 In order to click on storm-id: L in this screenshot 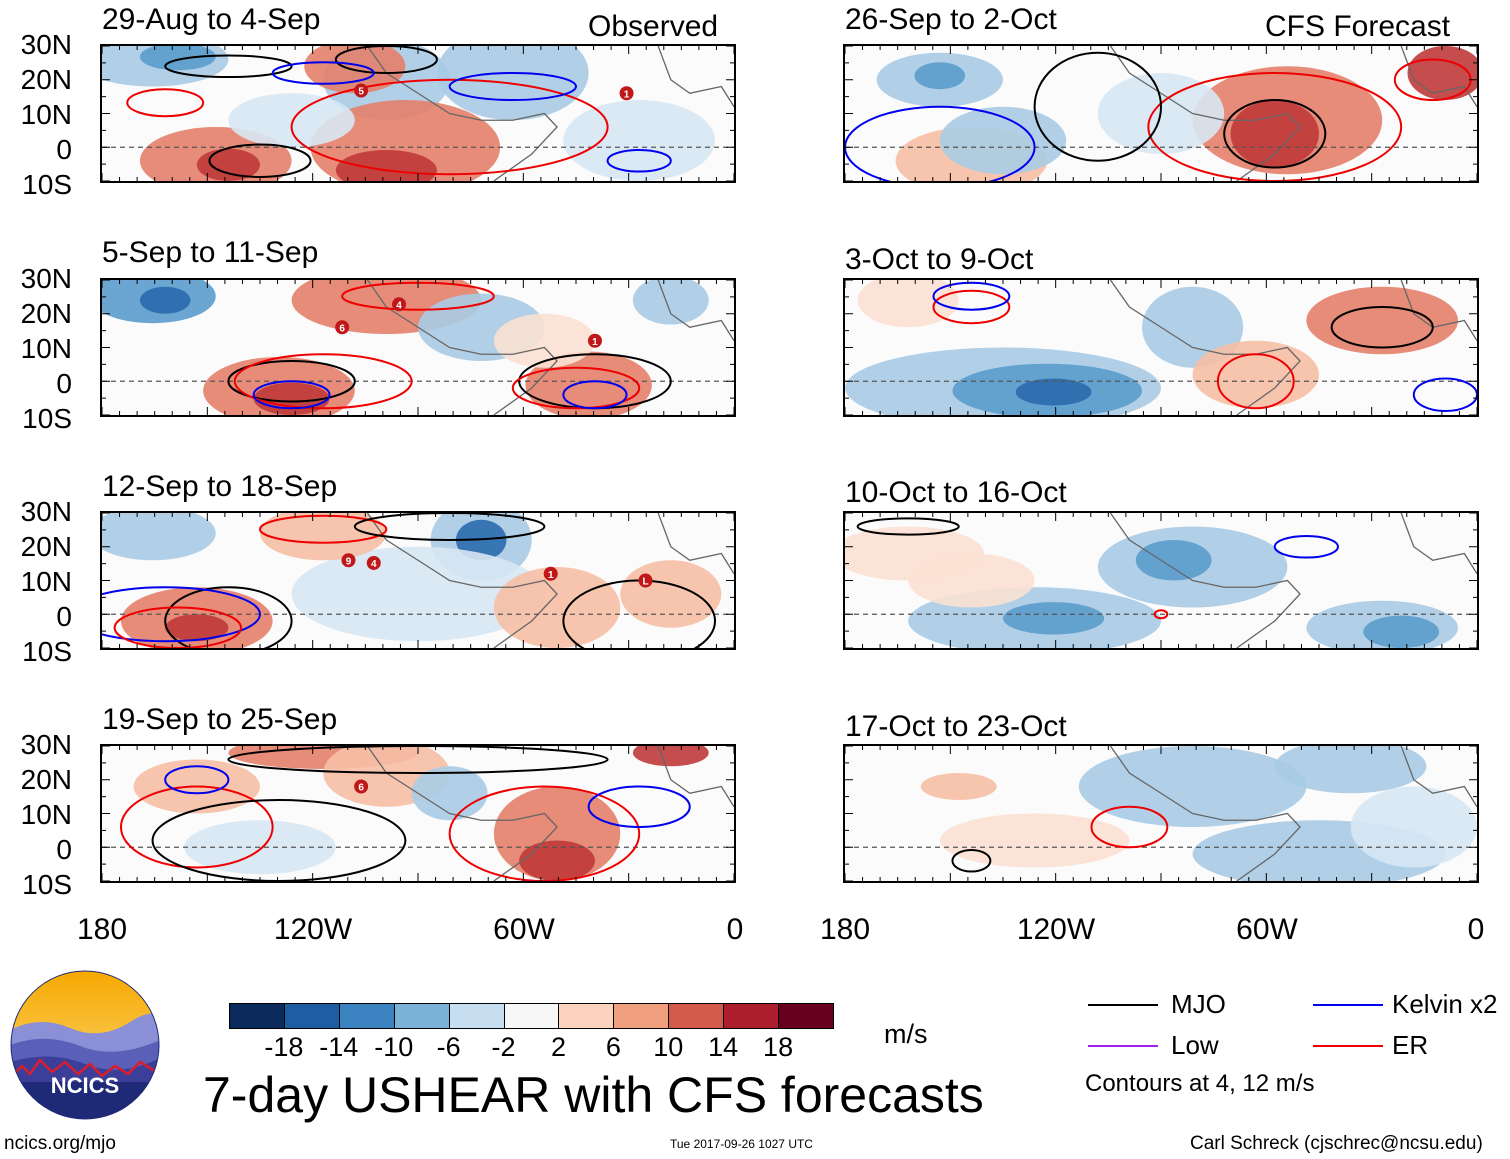, I will do `click(645, 582)`.